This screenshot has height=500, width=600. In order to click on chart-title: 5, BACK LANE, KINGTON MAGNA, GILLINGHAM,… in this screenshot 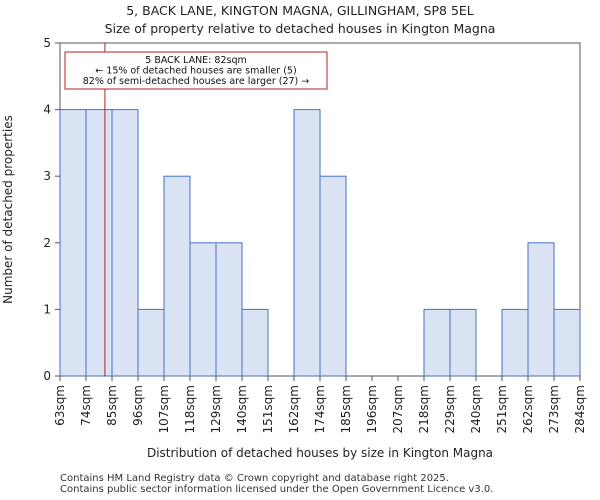, I will do `click(300, 20)`.